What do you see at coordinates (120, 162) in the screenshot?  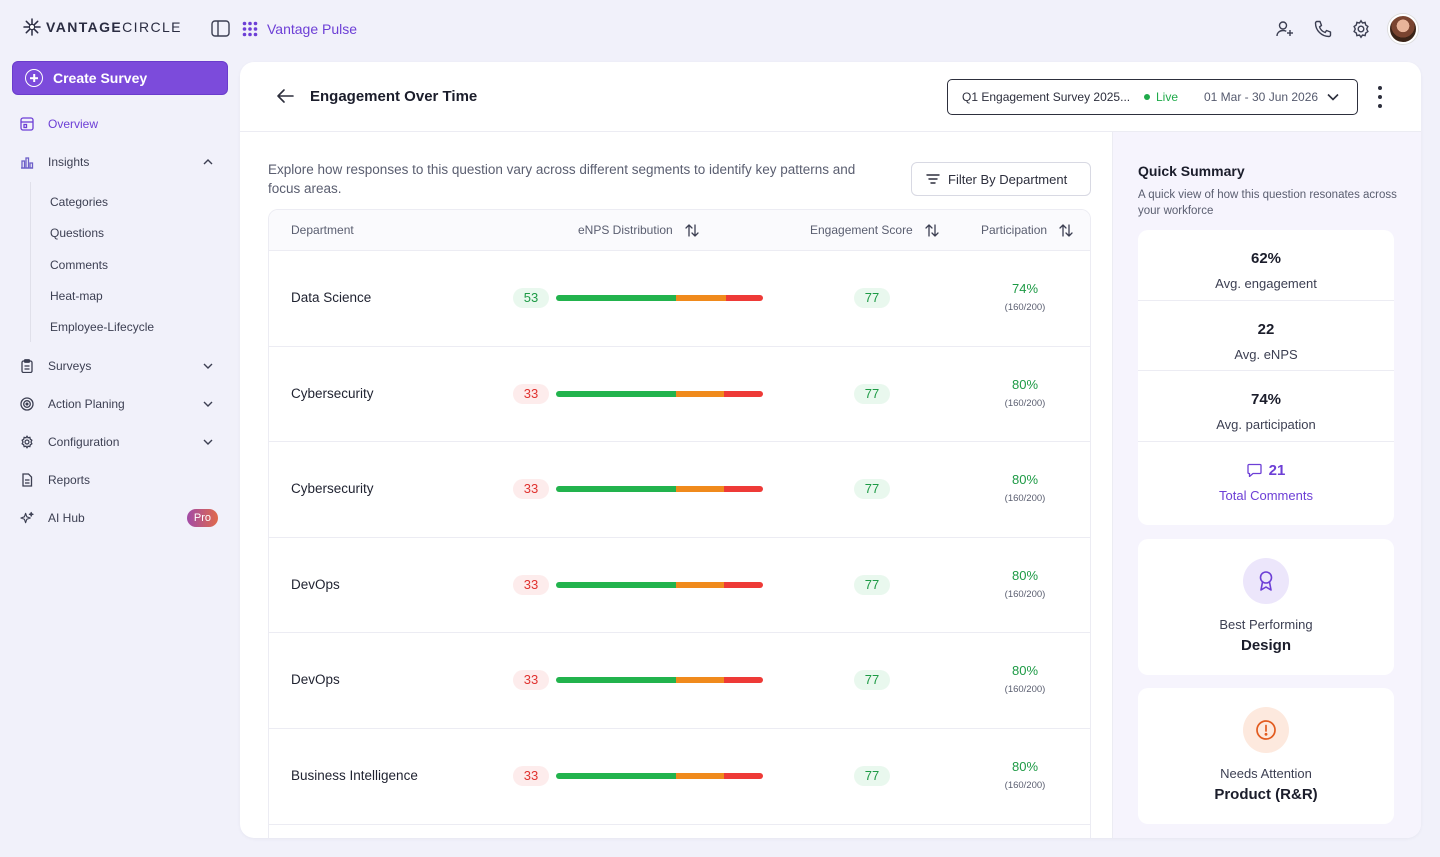 I see `sidebar-item-insights: Insights` at bounding box center [120, 162].